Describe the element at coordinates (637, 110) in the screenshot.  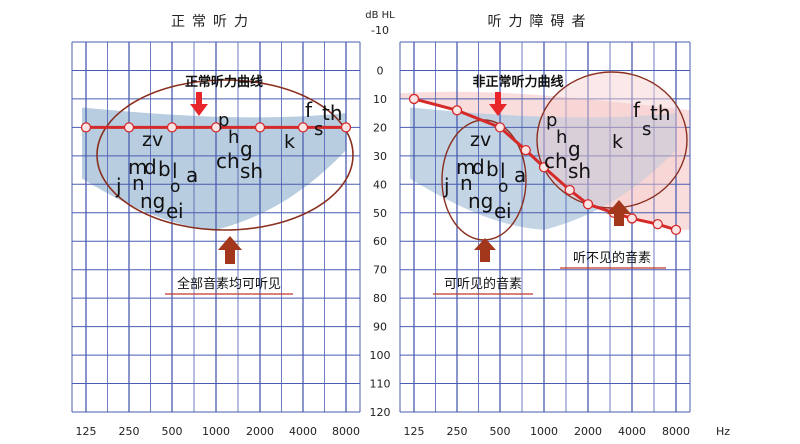
I see `right-phoneme-label: f` at that location.